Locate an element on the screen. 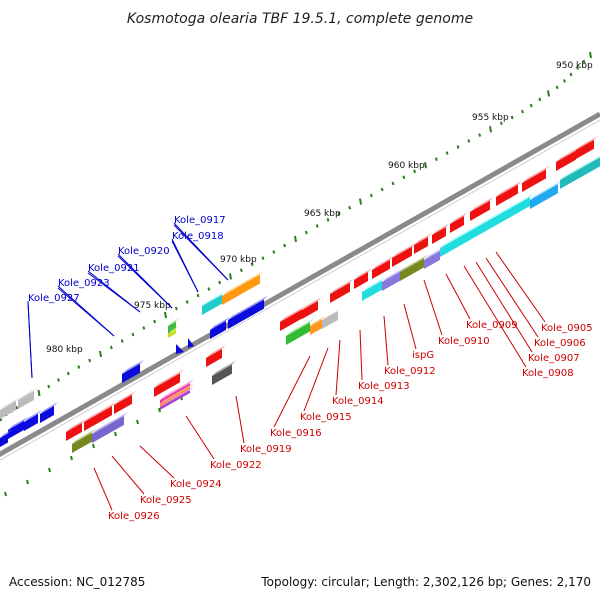  gene-label: Kole_0917 is located at coordinates (201, 248).